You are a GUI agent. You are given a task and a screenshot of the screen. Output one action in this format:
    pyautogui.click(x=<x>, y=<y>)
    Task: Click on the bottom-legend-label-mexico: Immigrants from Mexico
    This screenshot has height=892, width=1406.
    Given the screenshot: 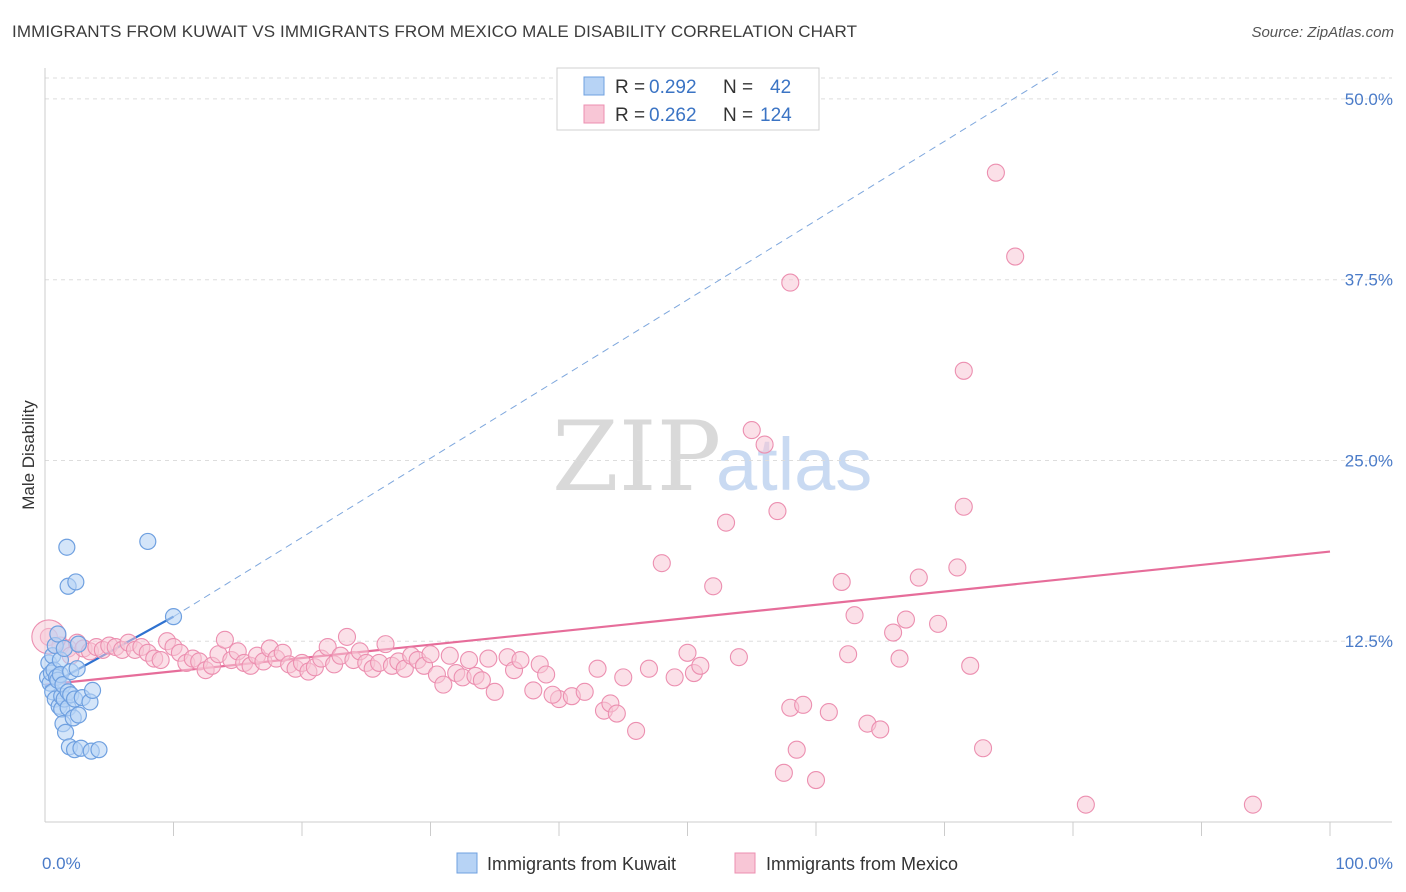 What is the action you would take?
    pyautogui.click(x=862, y=864)
    